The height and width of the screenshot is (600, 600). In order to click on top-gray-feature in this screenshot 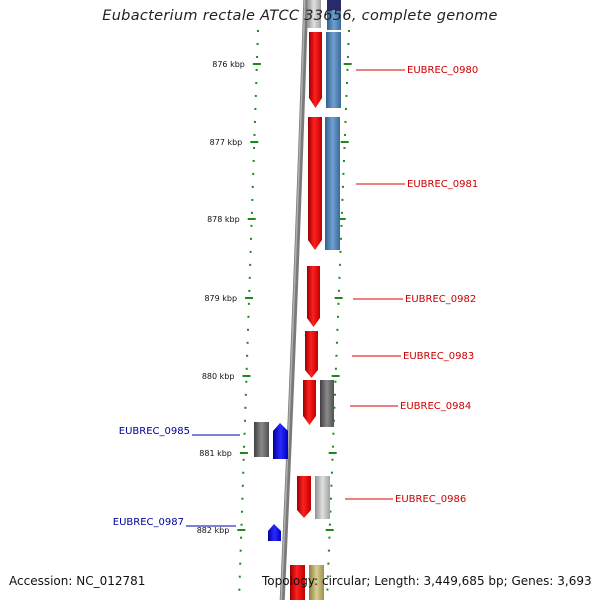, I will do `click(314, 14)`.